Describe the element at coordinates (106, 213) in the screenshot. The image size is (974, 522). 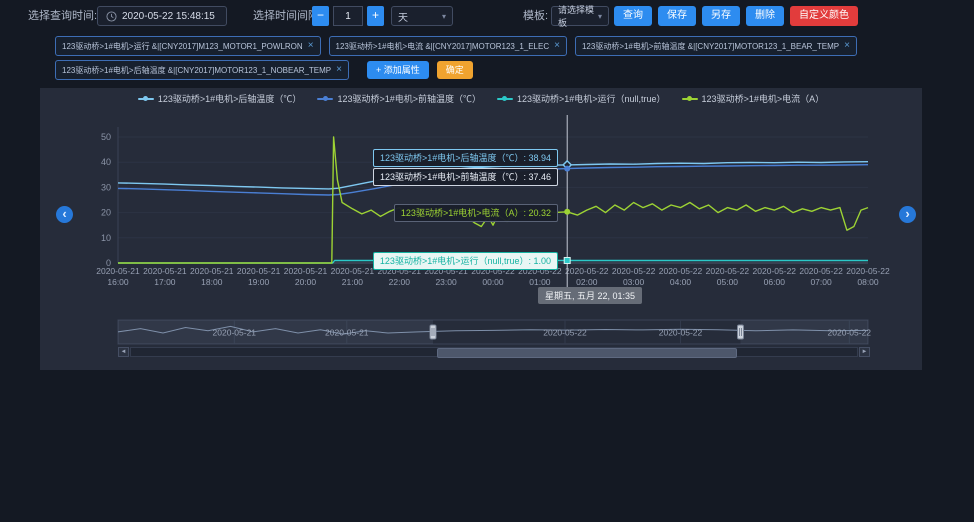
I see `svg-text: 20` at that location.